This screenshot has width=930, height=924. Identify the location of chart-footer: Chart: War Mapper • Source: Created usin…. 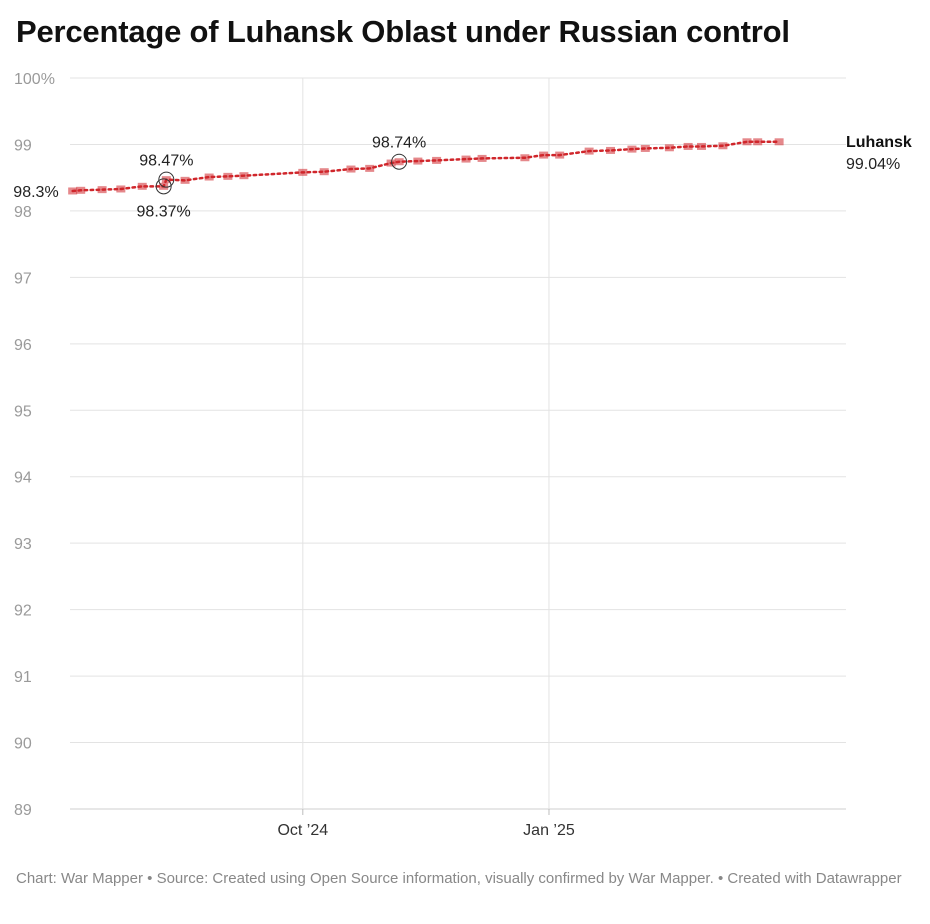
(459, 878).